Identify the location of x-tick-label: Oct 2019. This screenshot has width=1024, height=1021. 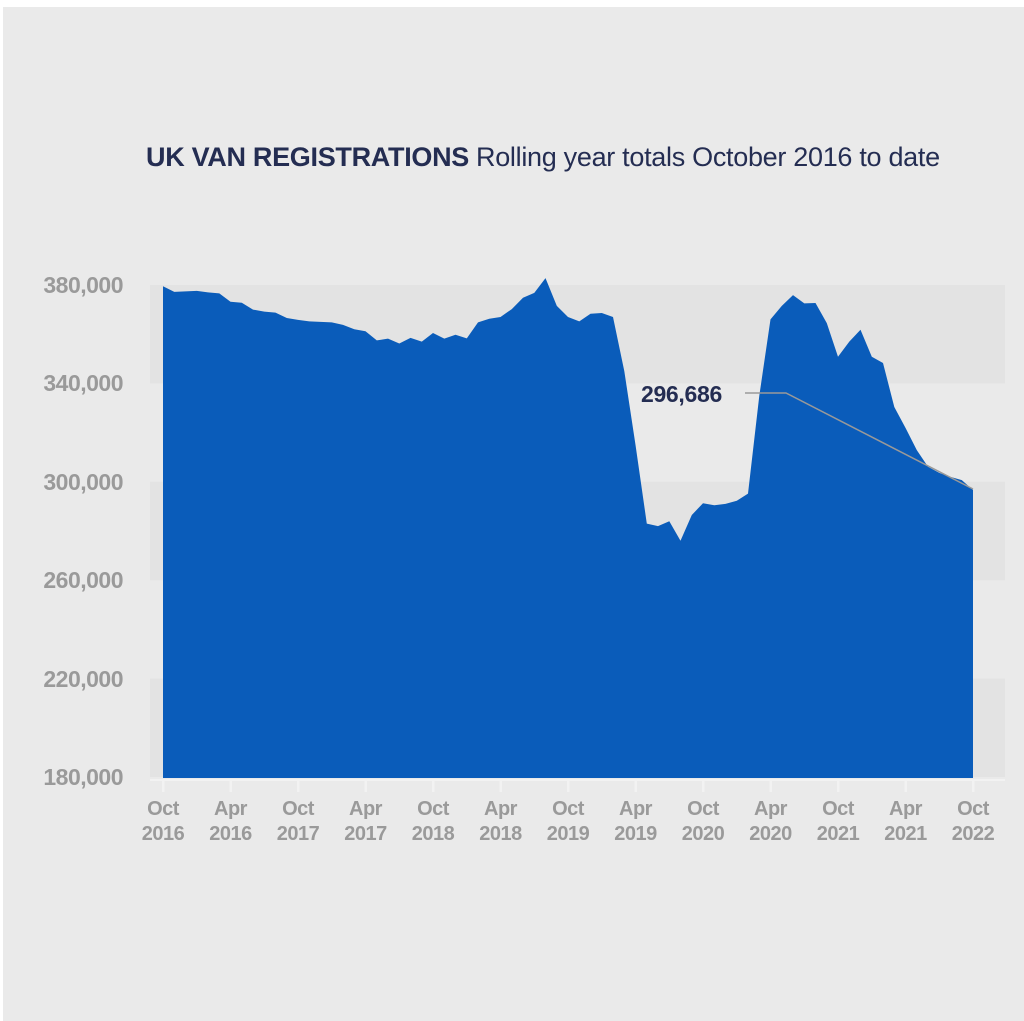
(568, 822).